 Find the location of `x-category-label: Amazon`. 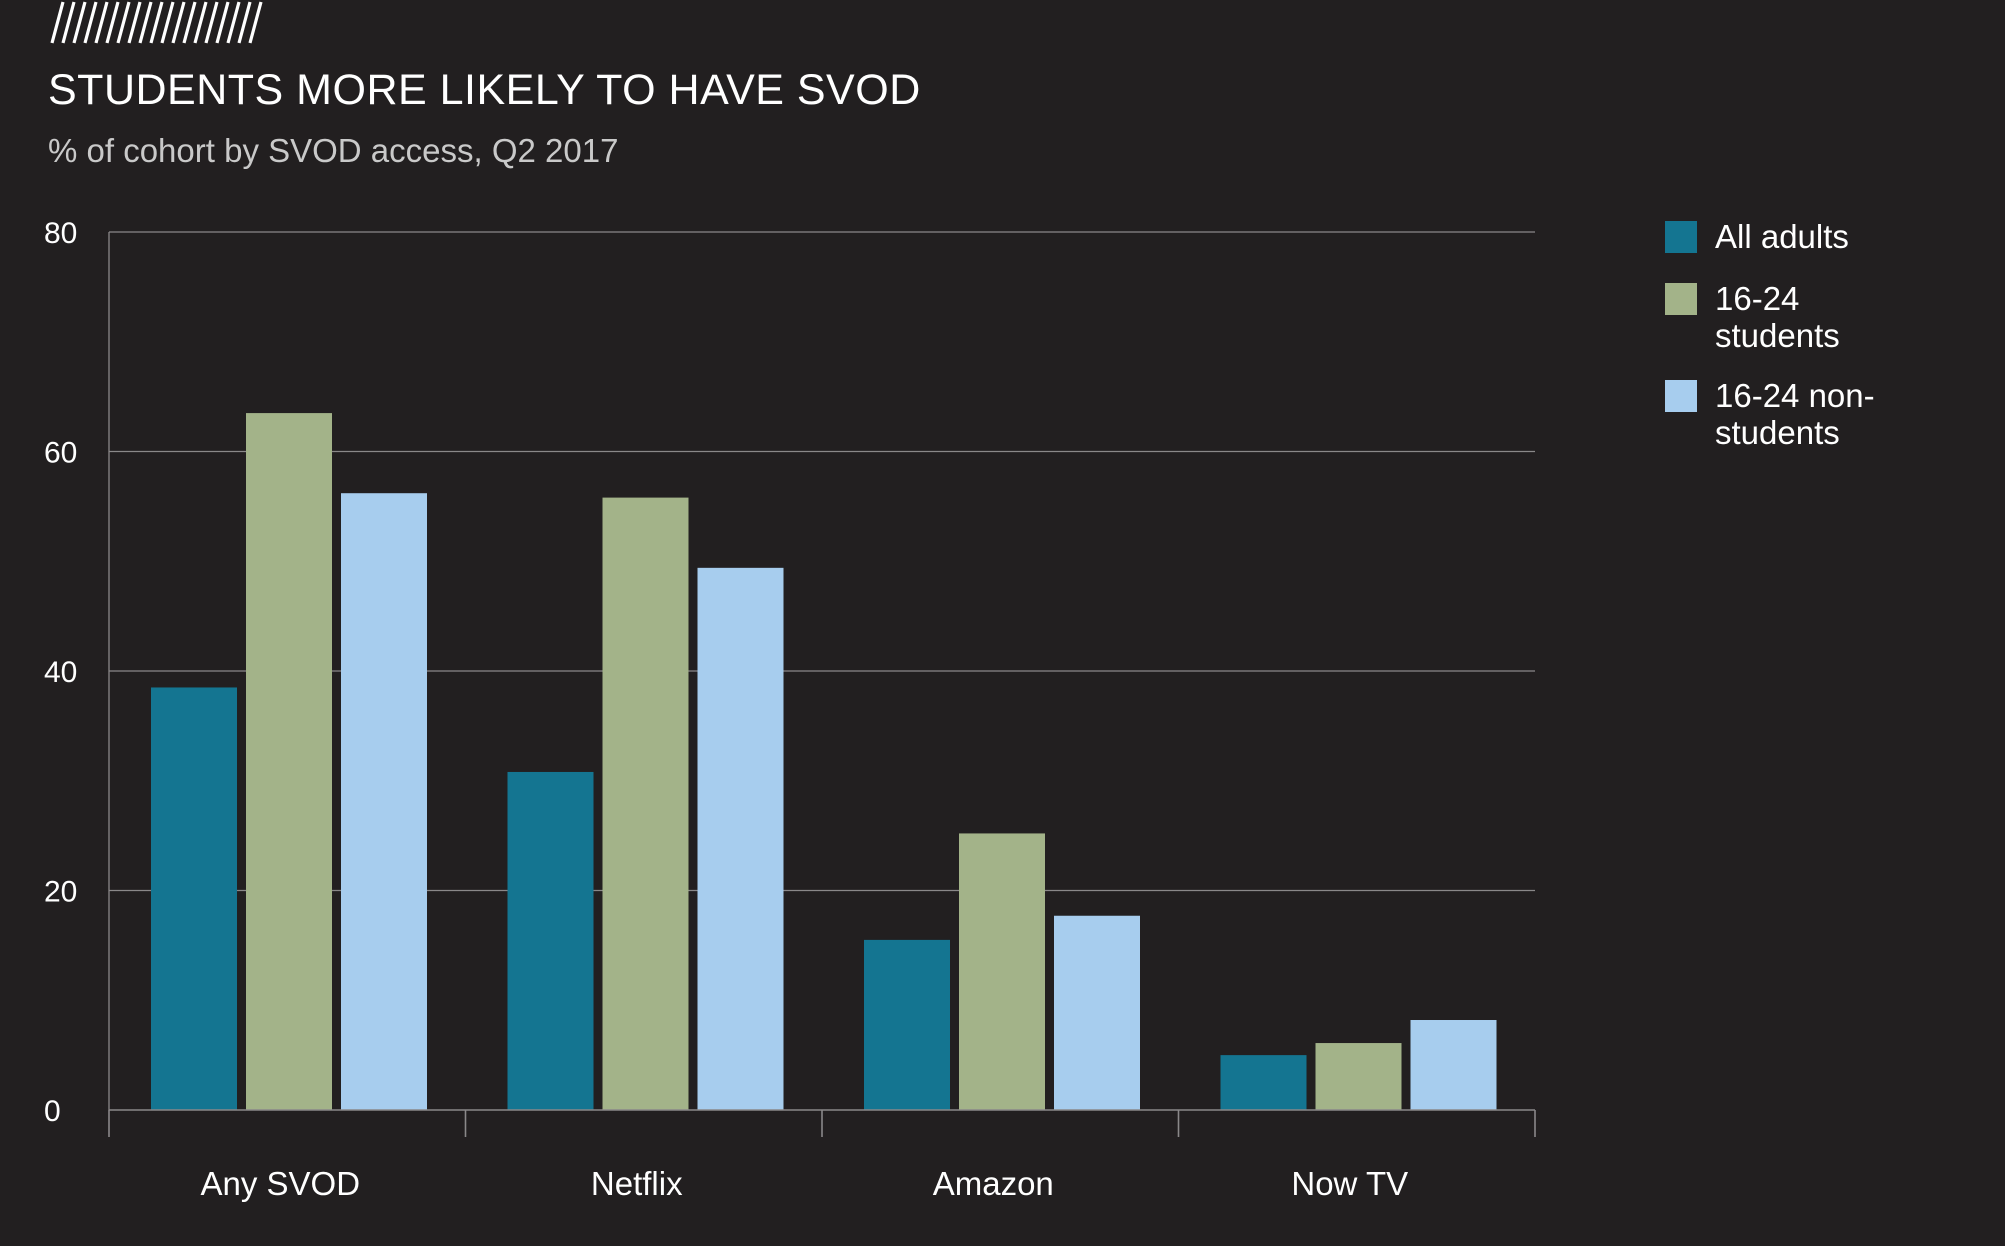

x-category-label: Amazon is located at coordinates (993, 1183).